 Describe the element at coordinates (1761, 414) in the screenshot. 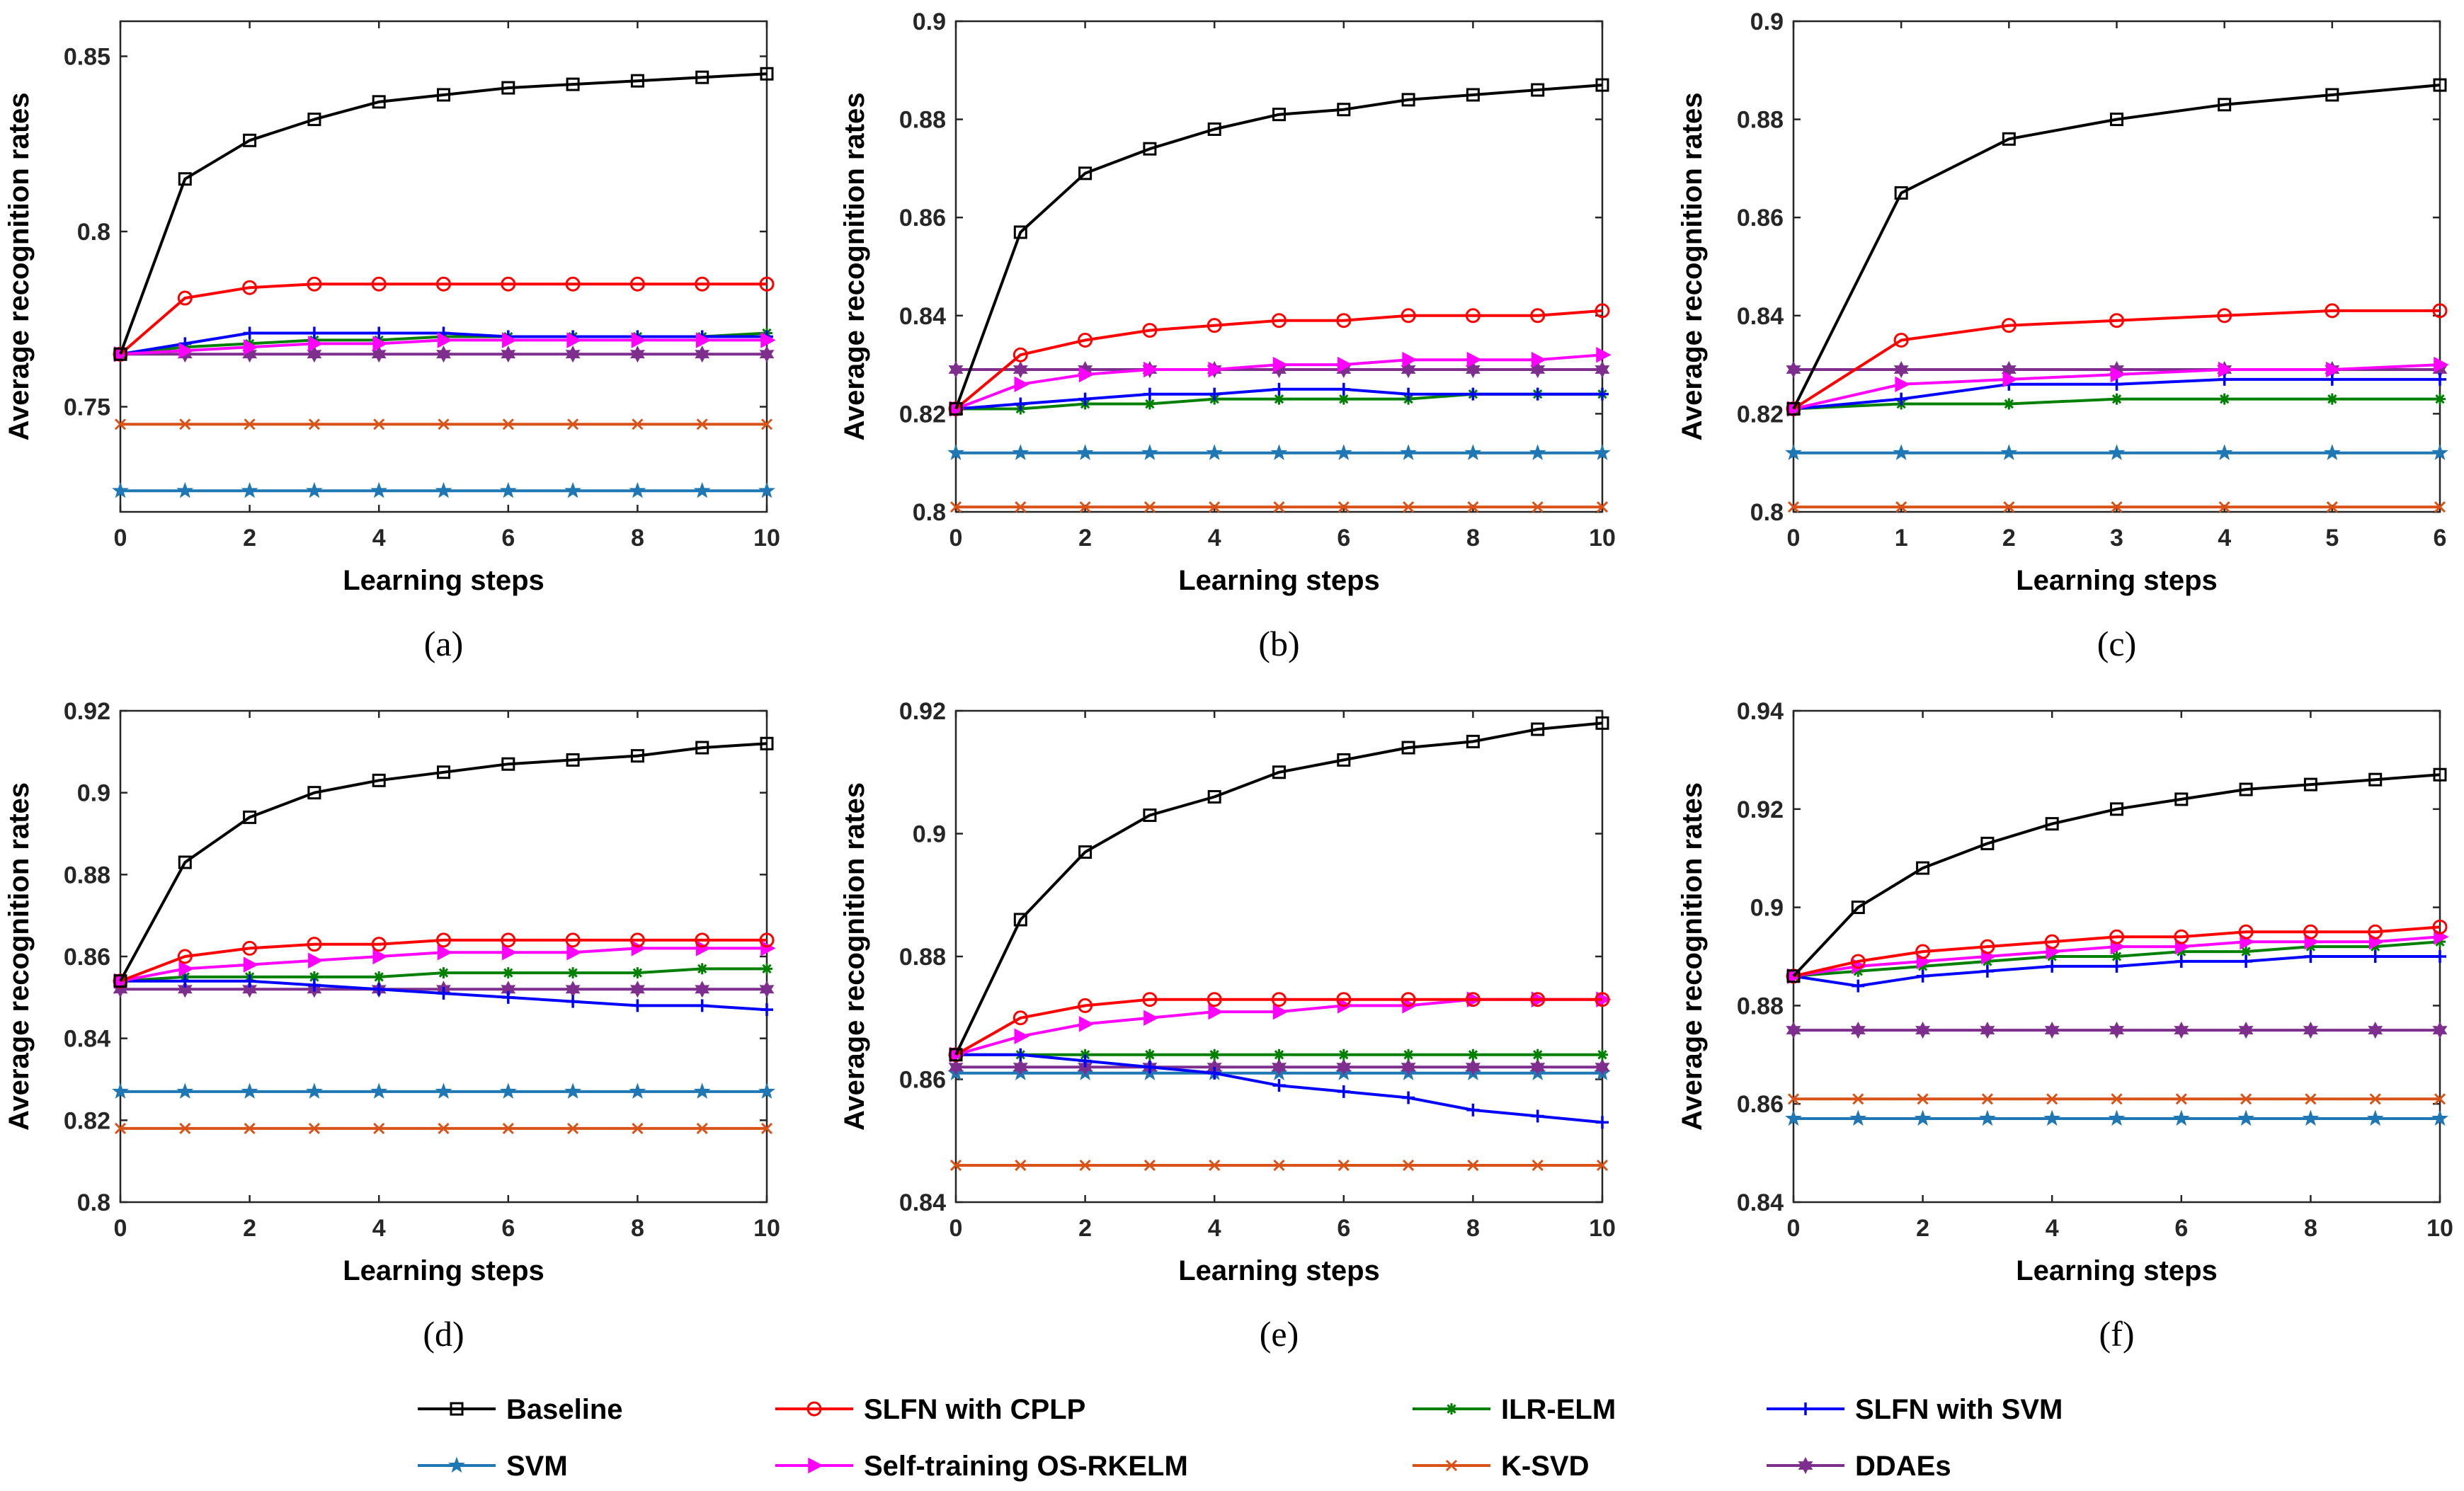

I see `y-tick-label: 0.82` at that location.